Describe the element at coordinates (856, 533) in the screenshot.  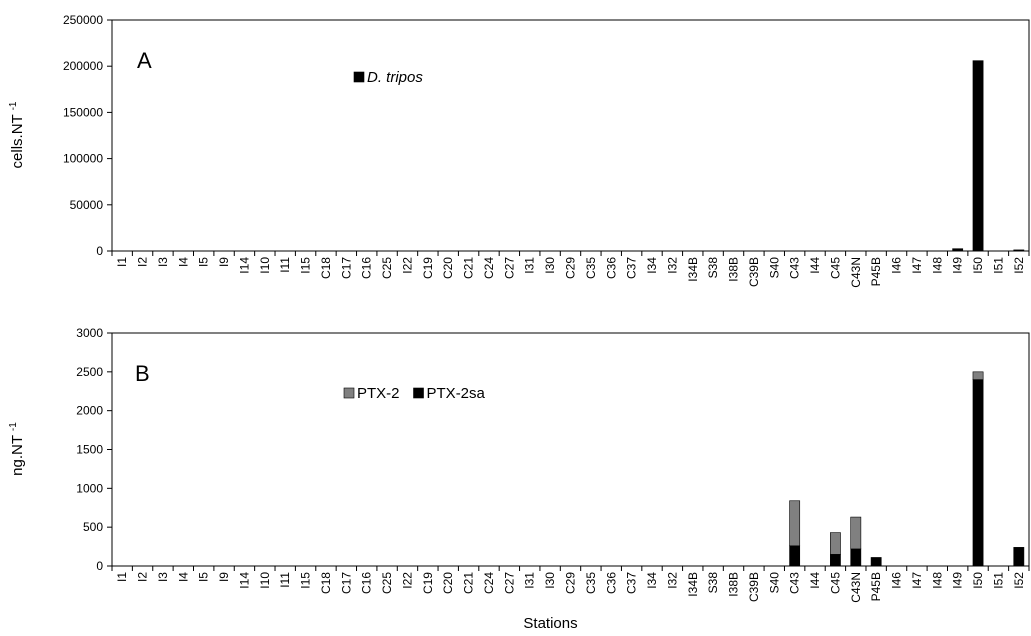
I see `bar-ptx-2-c43n` at that location.